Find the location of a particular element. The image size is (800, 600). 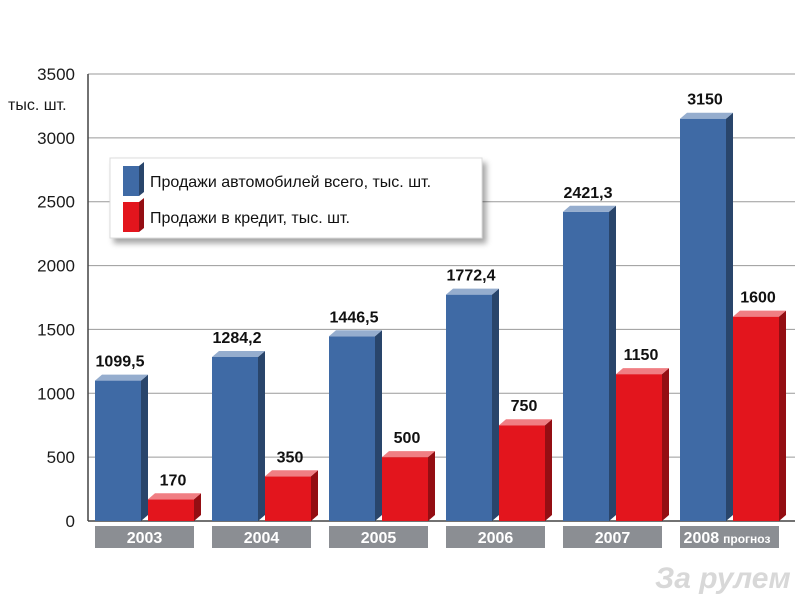

legend-item: Продажи в кредит, тыс. шт. is located at coordinates (236, 215).